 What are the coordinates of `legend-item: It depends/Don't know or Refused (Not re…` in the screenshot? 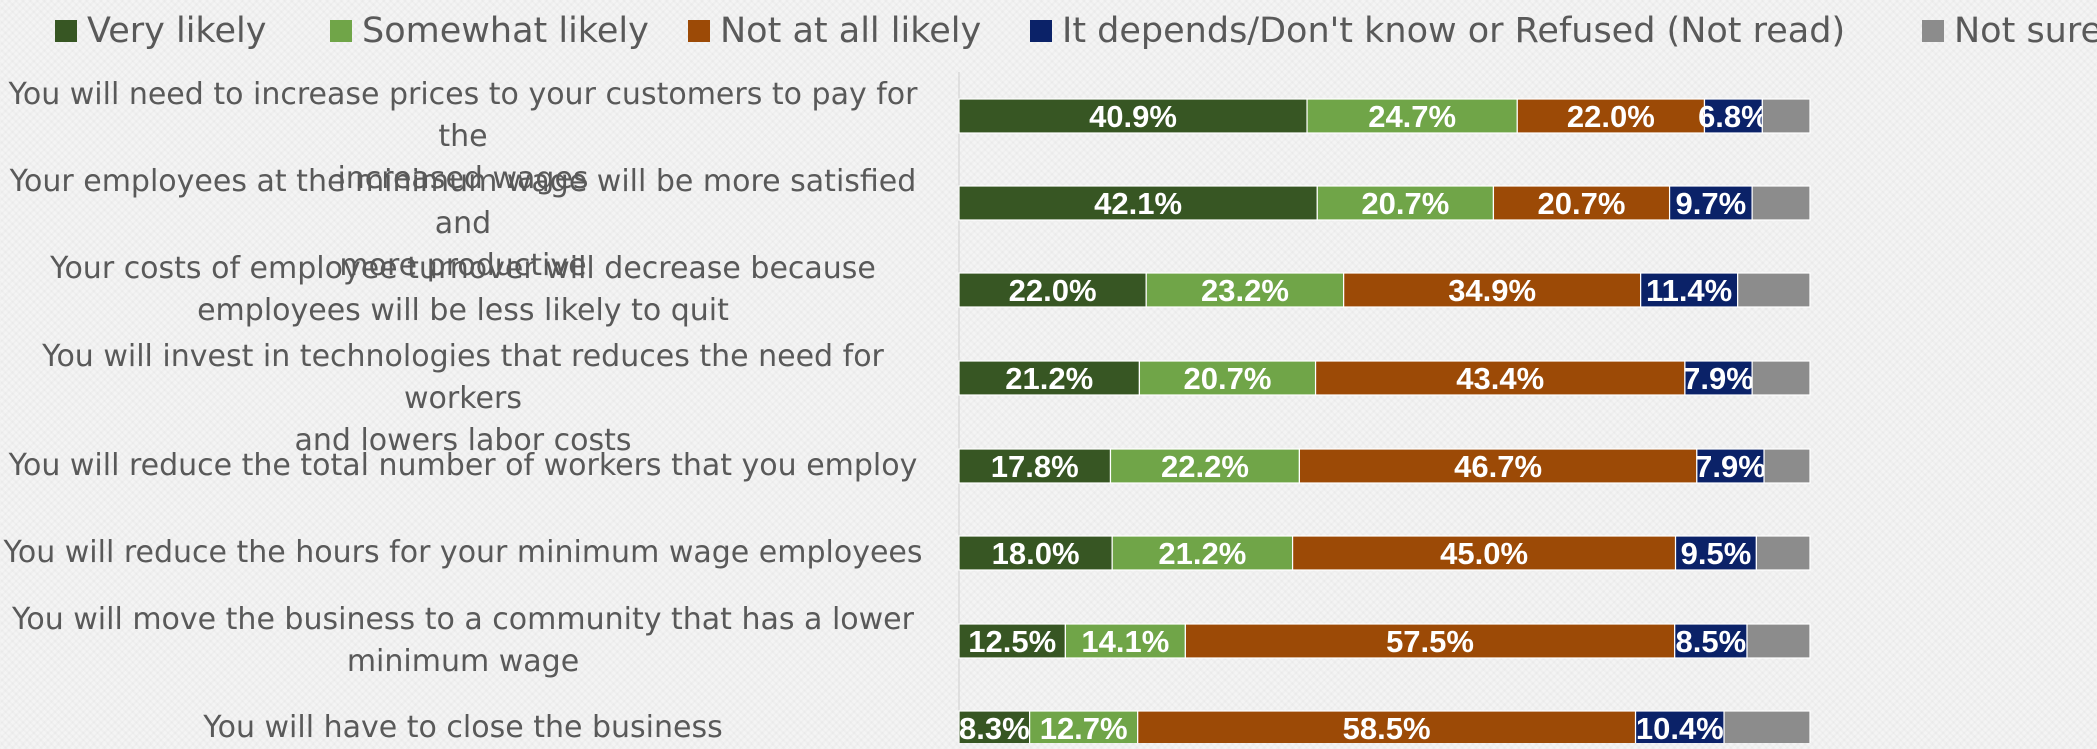 It's located at (1437, 31).